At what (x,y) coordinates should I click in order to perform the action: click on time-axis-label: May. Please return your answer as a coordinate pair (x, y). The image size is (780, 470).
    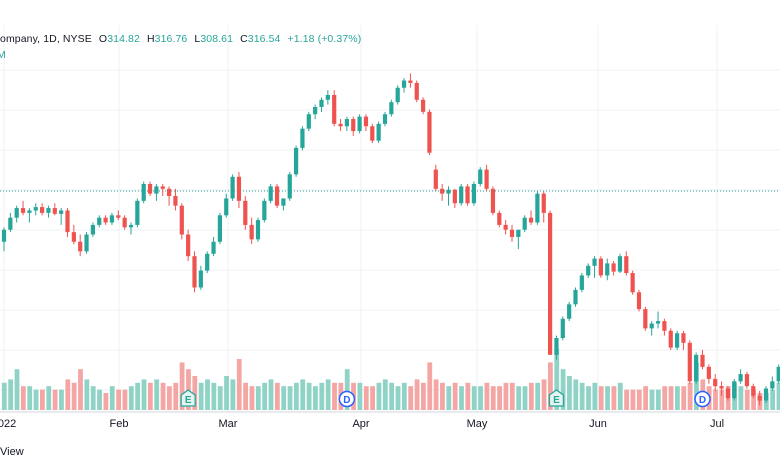
    Looking at the image, I should click on (477, 424).